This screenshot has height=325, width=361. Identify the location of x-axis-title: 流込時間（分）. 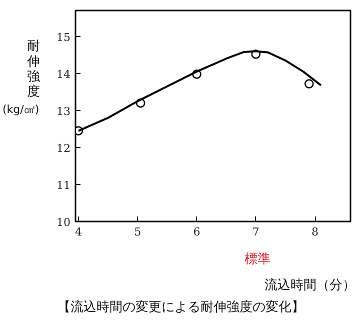
(310, 285).